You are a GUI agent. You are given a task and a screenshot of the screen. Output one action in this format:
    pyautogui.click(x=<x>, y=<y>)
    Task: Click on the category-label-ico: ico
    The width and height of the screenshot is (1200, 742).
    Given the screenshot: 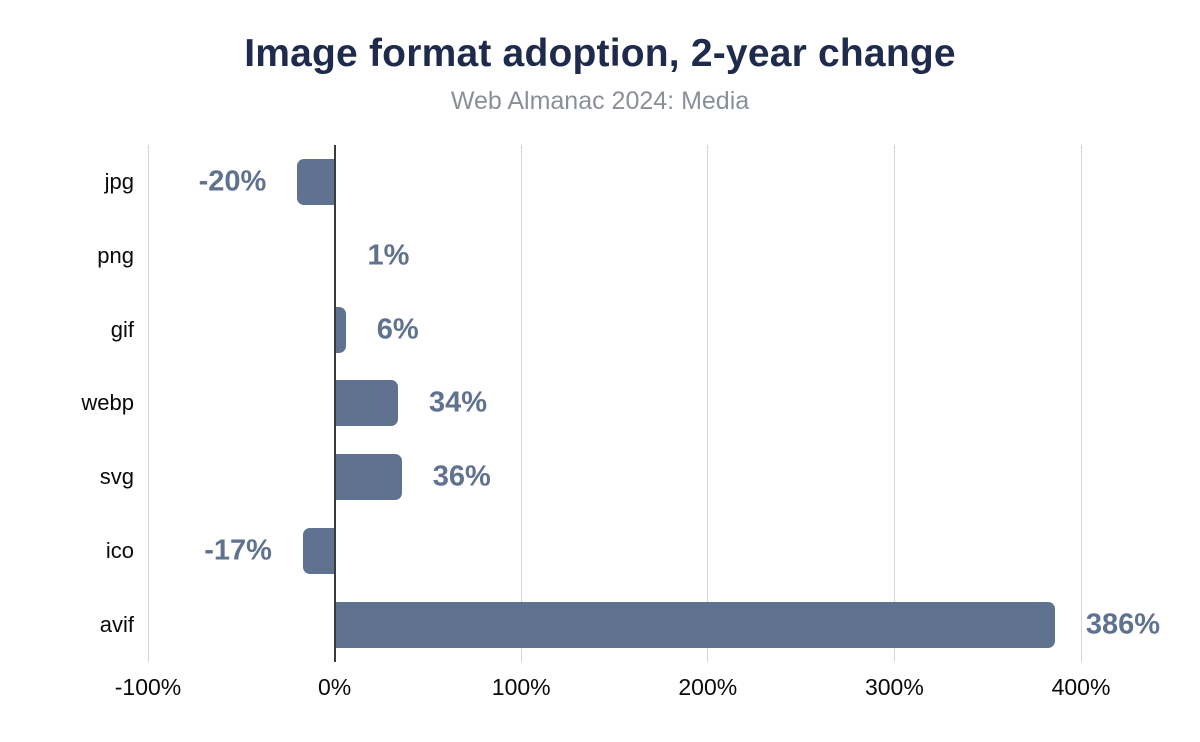 What is the action you would take?
    pyautogui.click(x=119, y=551)
    